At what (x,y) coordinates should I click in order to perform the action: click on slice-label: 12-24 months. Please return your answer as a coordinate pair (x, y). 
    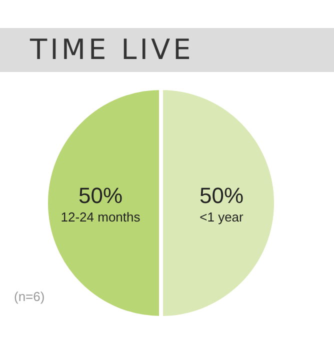
    Looking at the image, I should click on (100, 217).